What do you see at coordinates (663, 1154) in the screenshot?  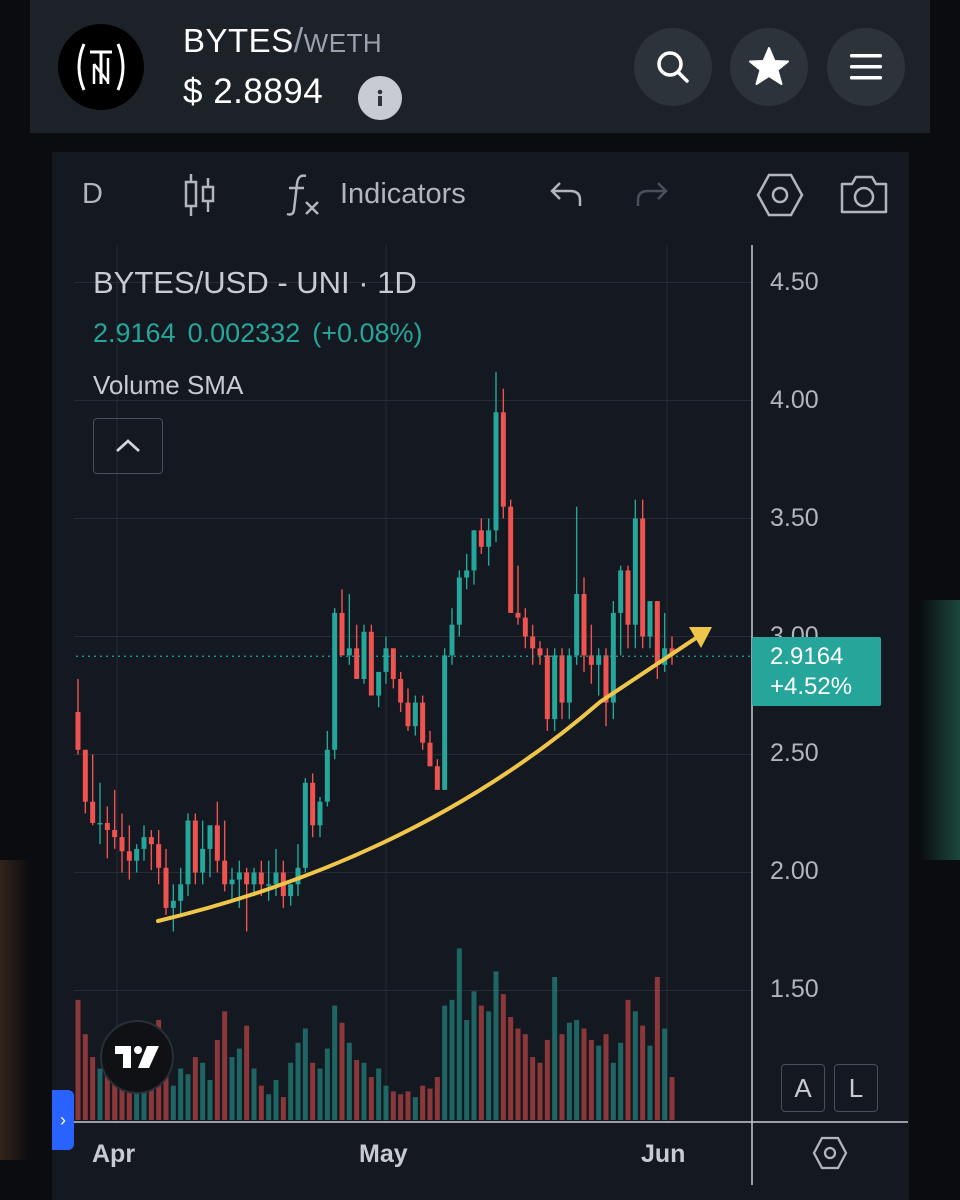 I see `x-tick-label: Jun` at bounding box center [663, 1154].